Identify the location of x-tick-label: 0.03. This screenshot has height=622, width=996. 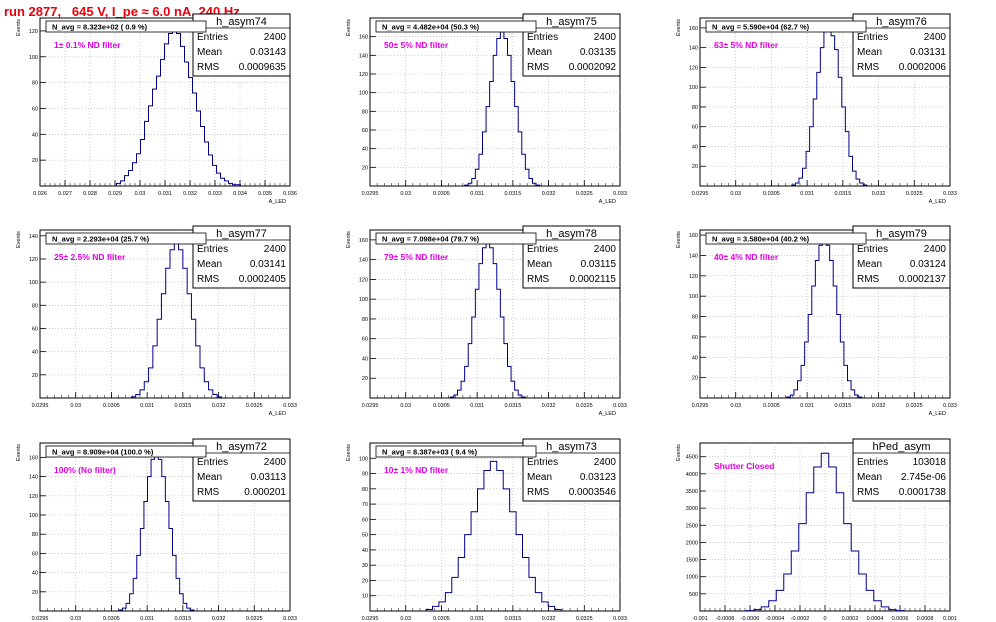
(405, 194).